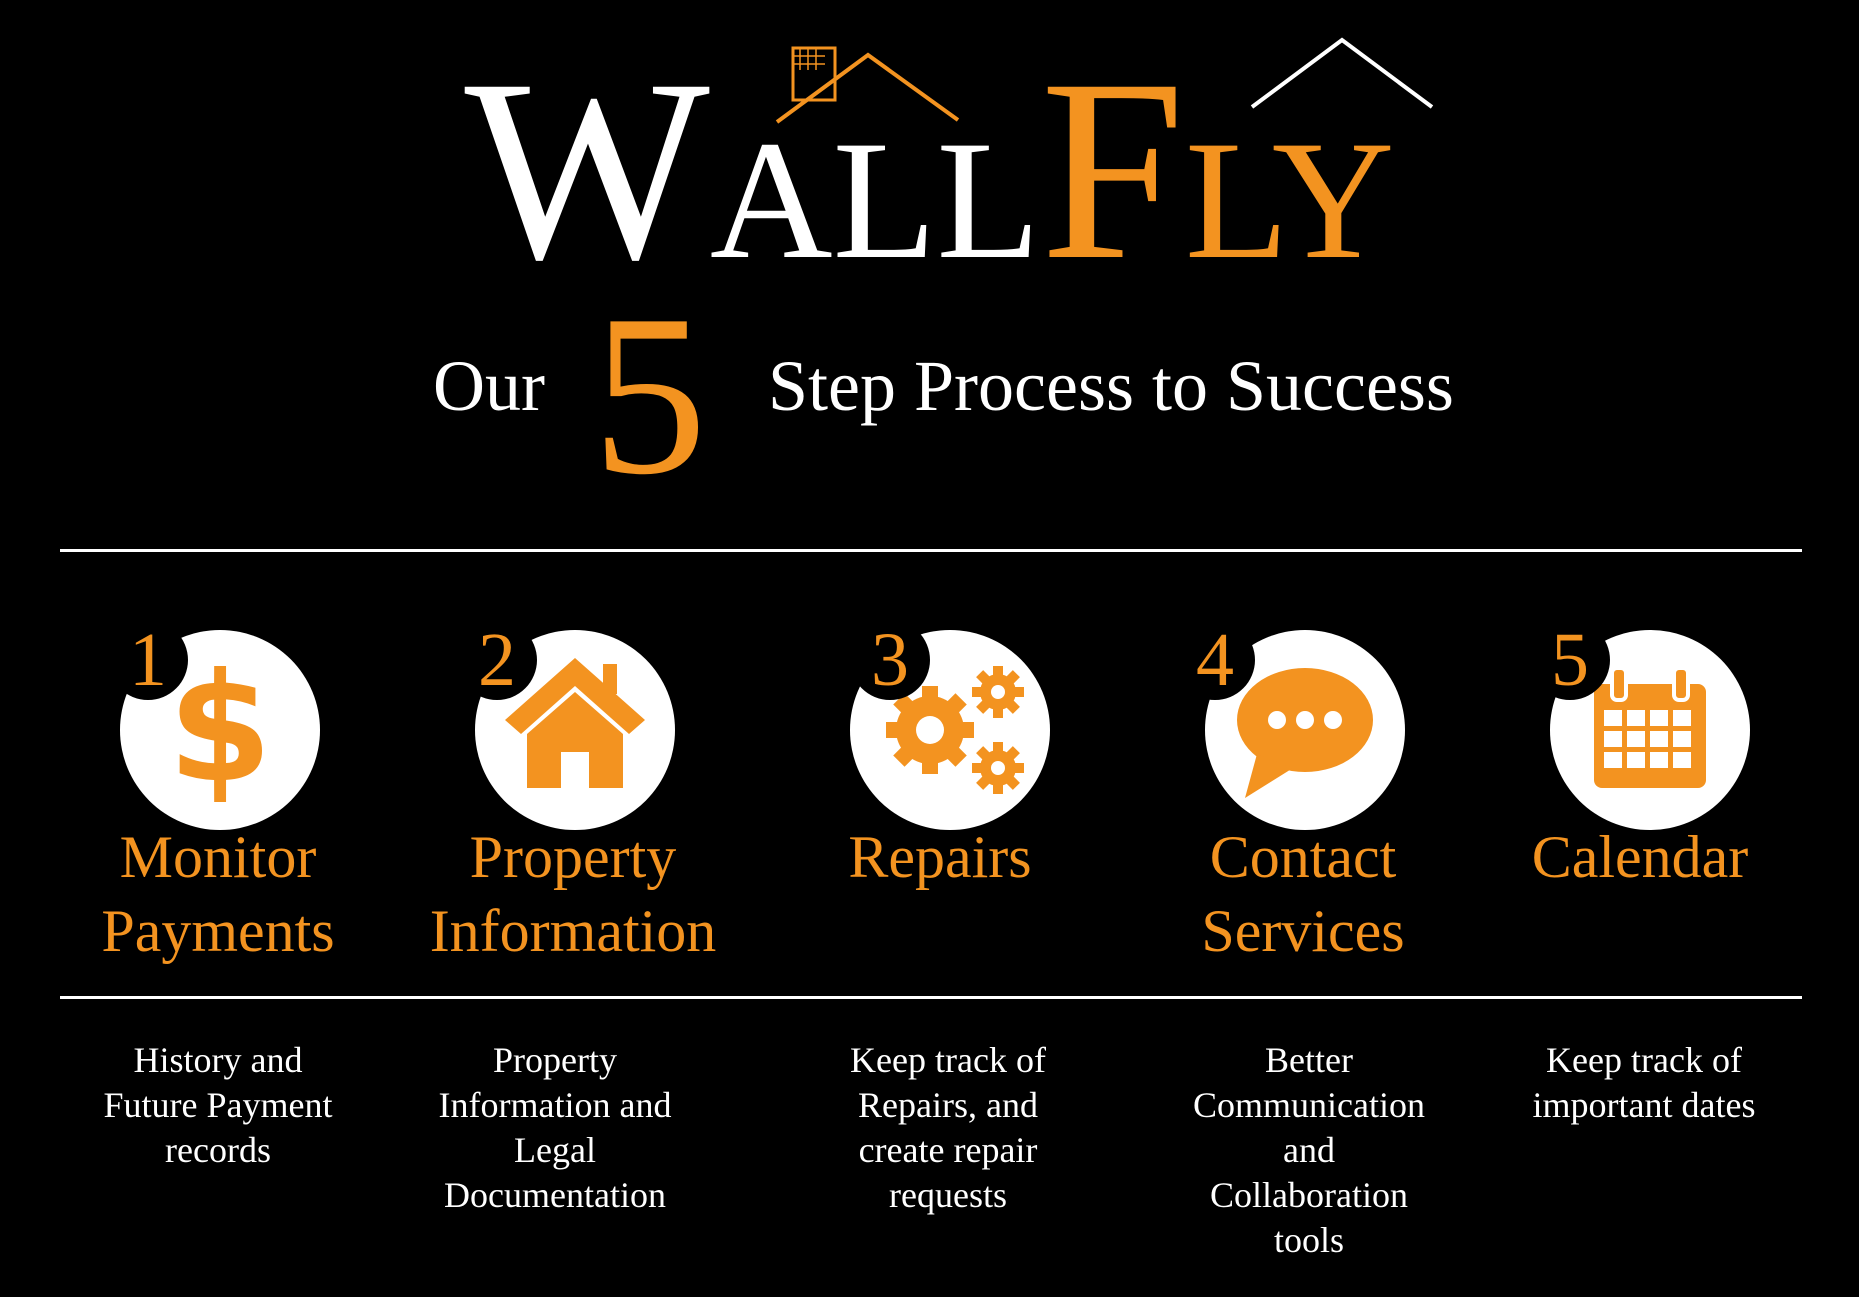  Describe the element at coordinates (1644, 1083) in the screenshot. I see `step-description: Keep track of important dates` at that location.